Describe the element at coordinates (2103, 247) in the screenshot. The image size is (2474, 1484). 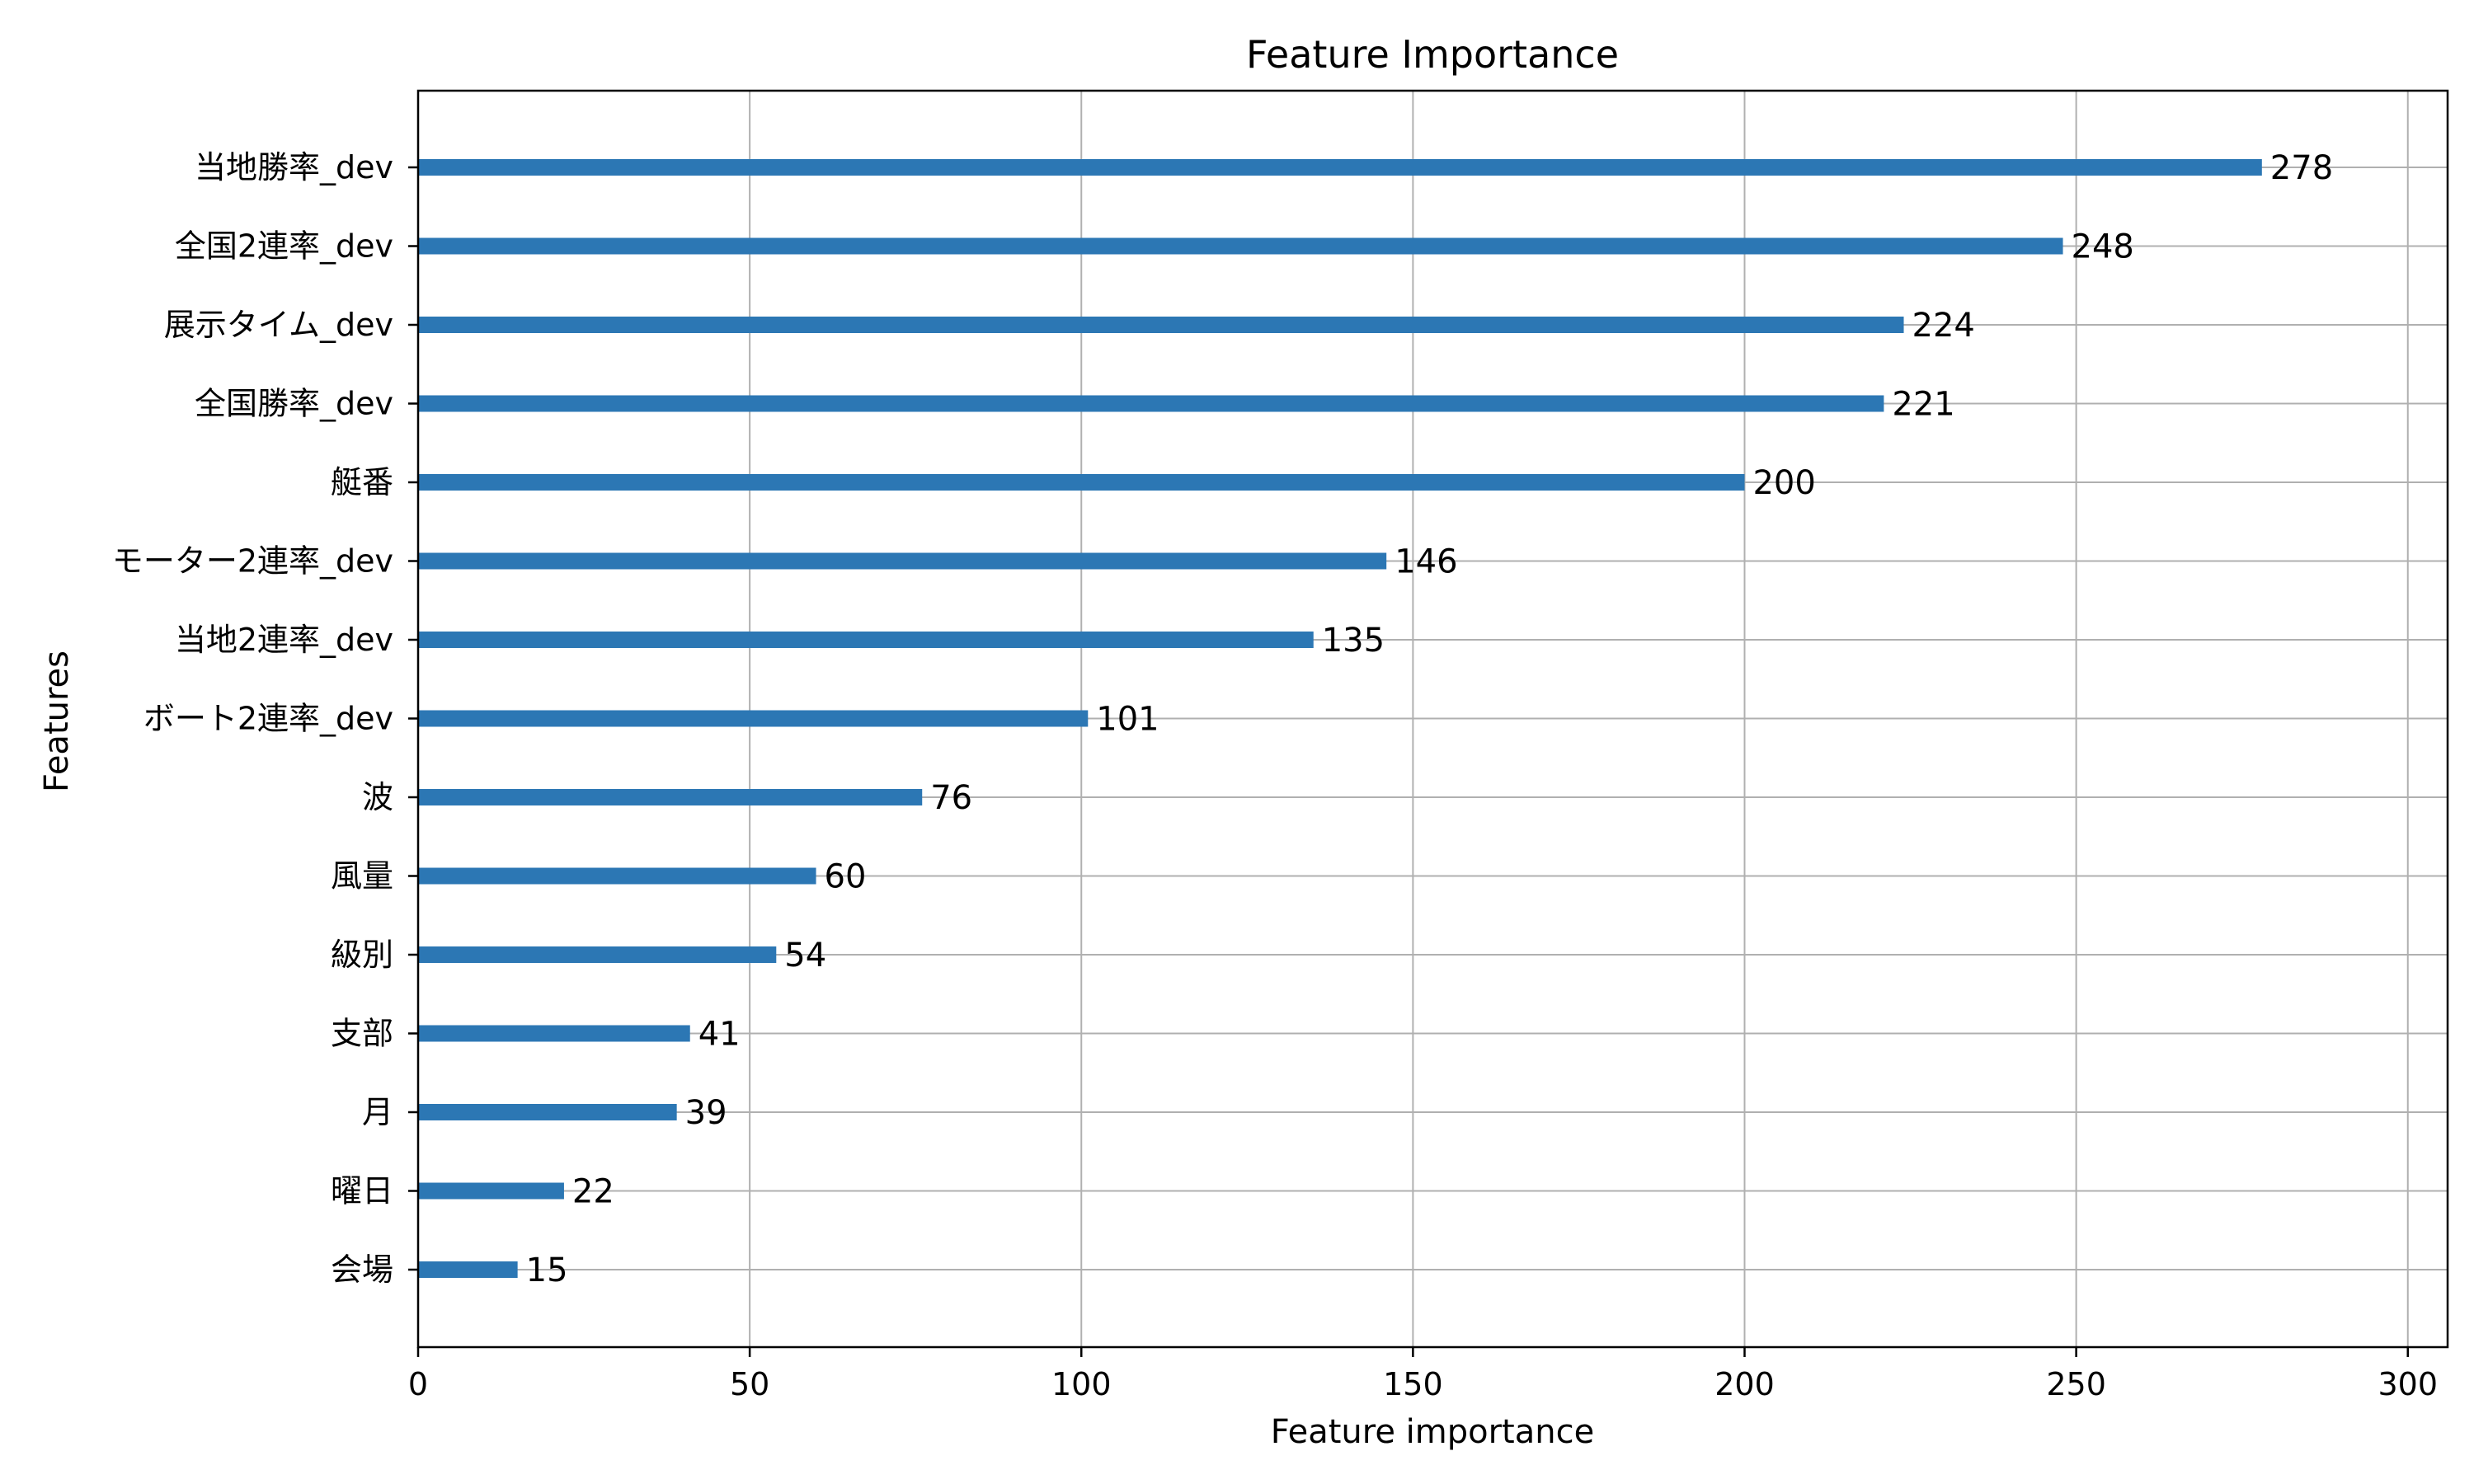
I see `data-label: 248` at that location.